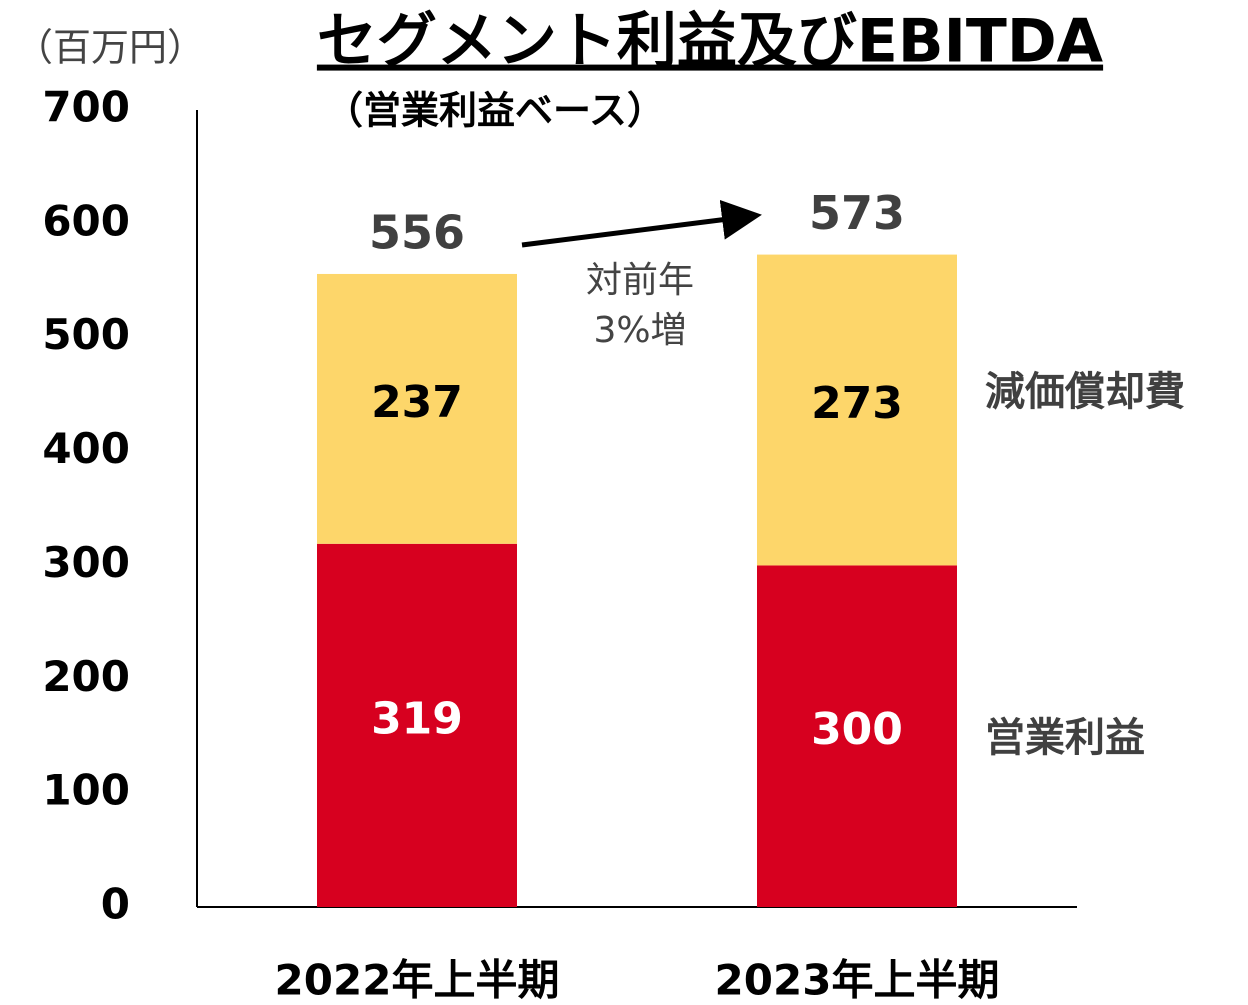 Image resolution: width=1248 pixels, height=1005 pixels. I want to click on legend-label: 営業利益, so click(1065, 738).